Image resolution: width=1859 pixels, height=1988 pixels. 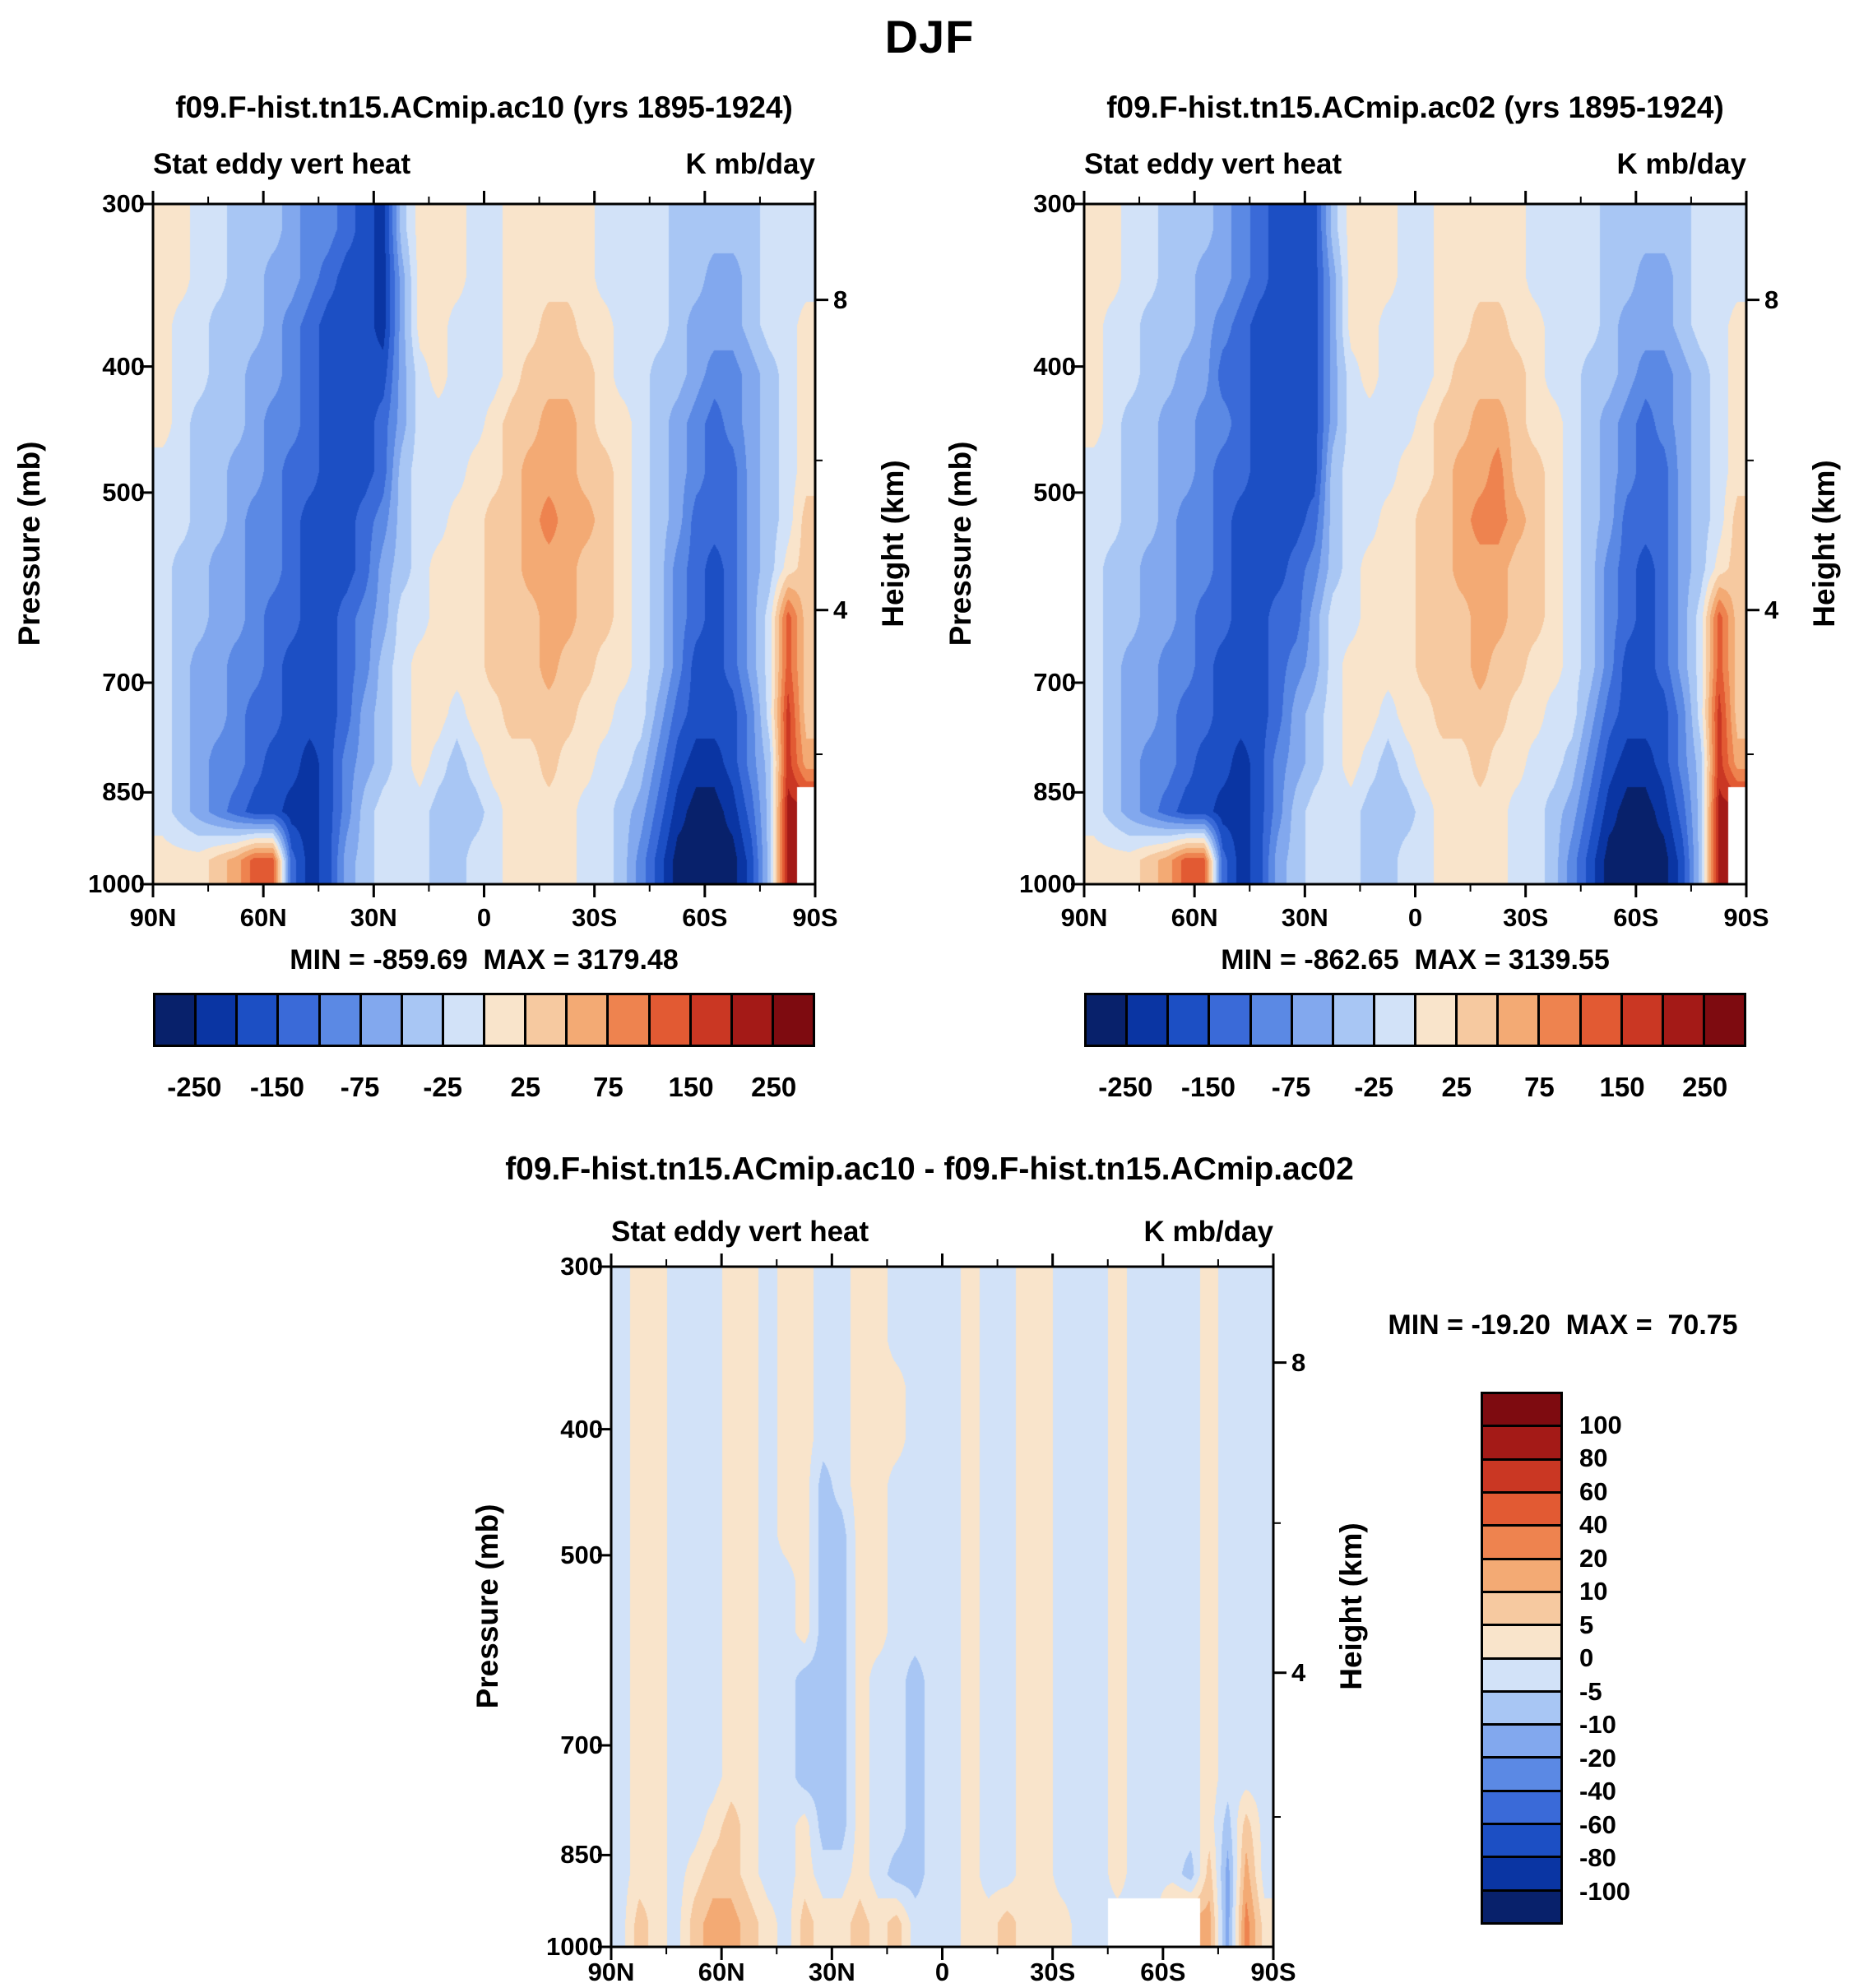 I want to click on colorbar-label: 250, so click(x=1705, y=1087).